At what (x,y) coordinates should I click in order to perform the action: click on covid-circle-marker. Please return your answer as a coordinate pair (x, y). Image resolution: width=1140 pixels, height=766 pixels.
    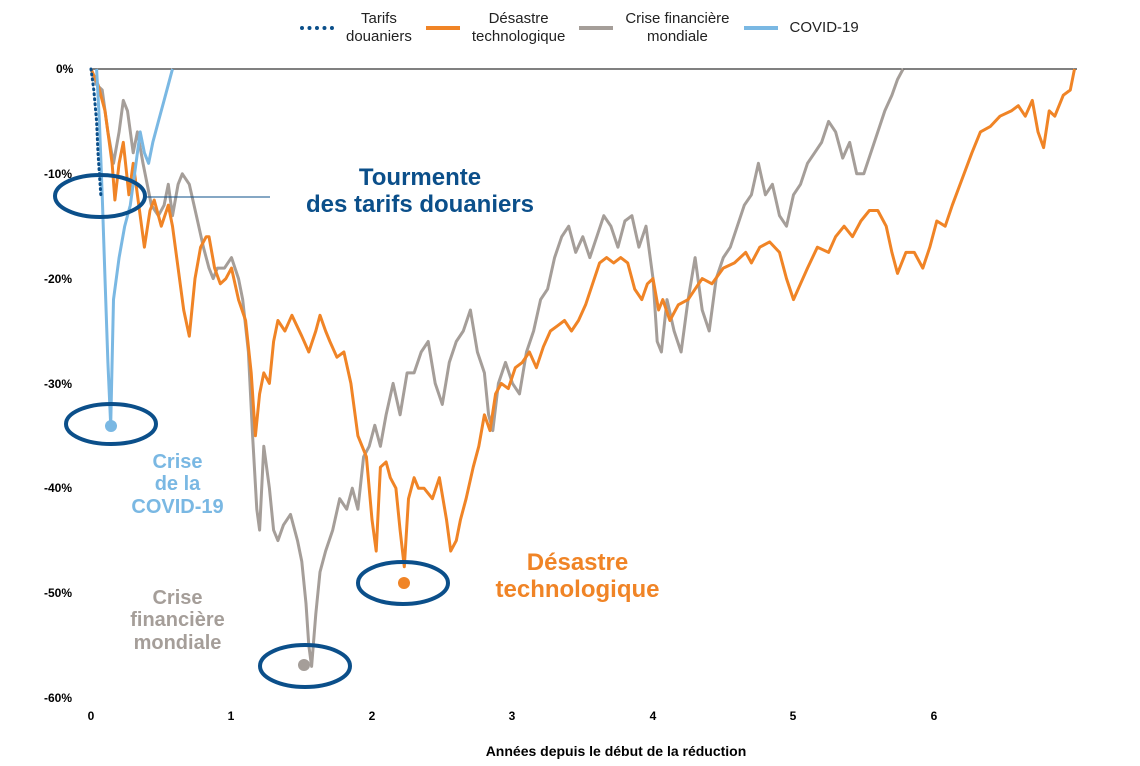
    Looking at the image, I should click on (111, 424).